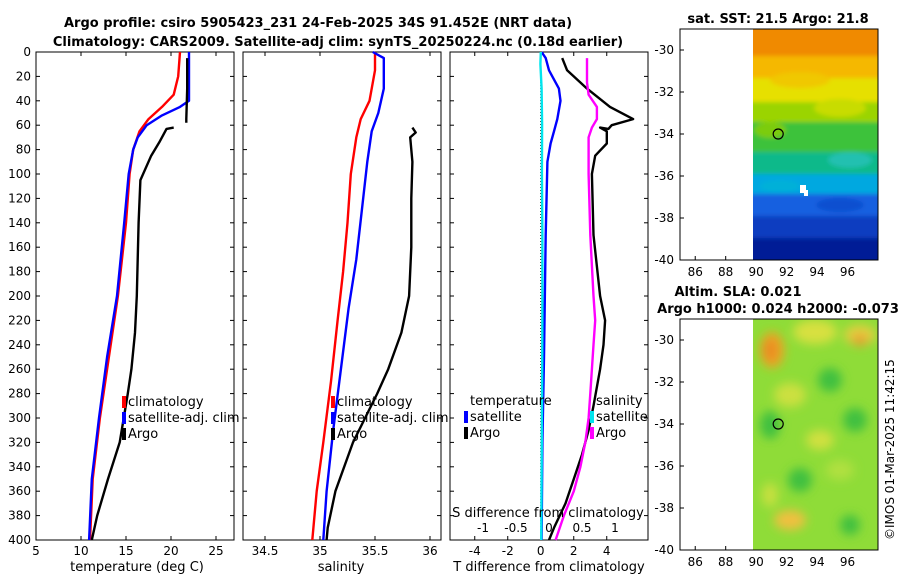 The width and height of the screenshot is (900, 580). I want to click on temperature-legend: climatology satellite-adj. clim Argo, so click(181, 418).